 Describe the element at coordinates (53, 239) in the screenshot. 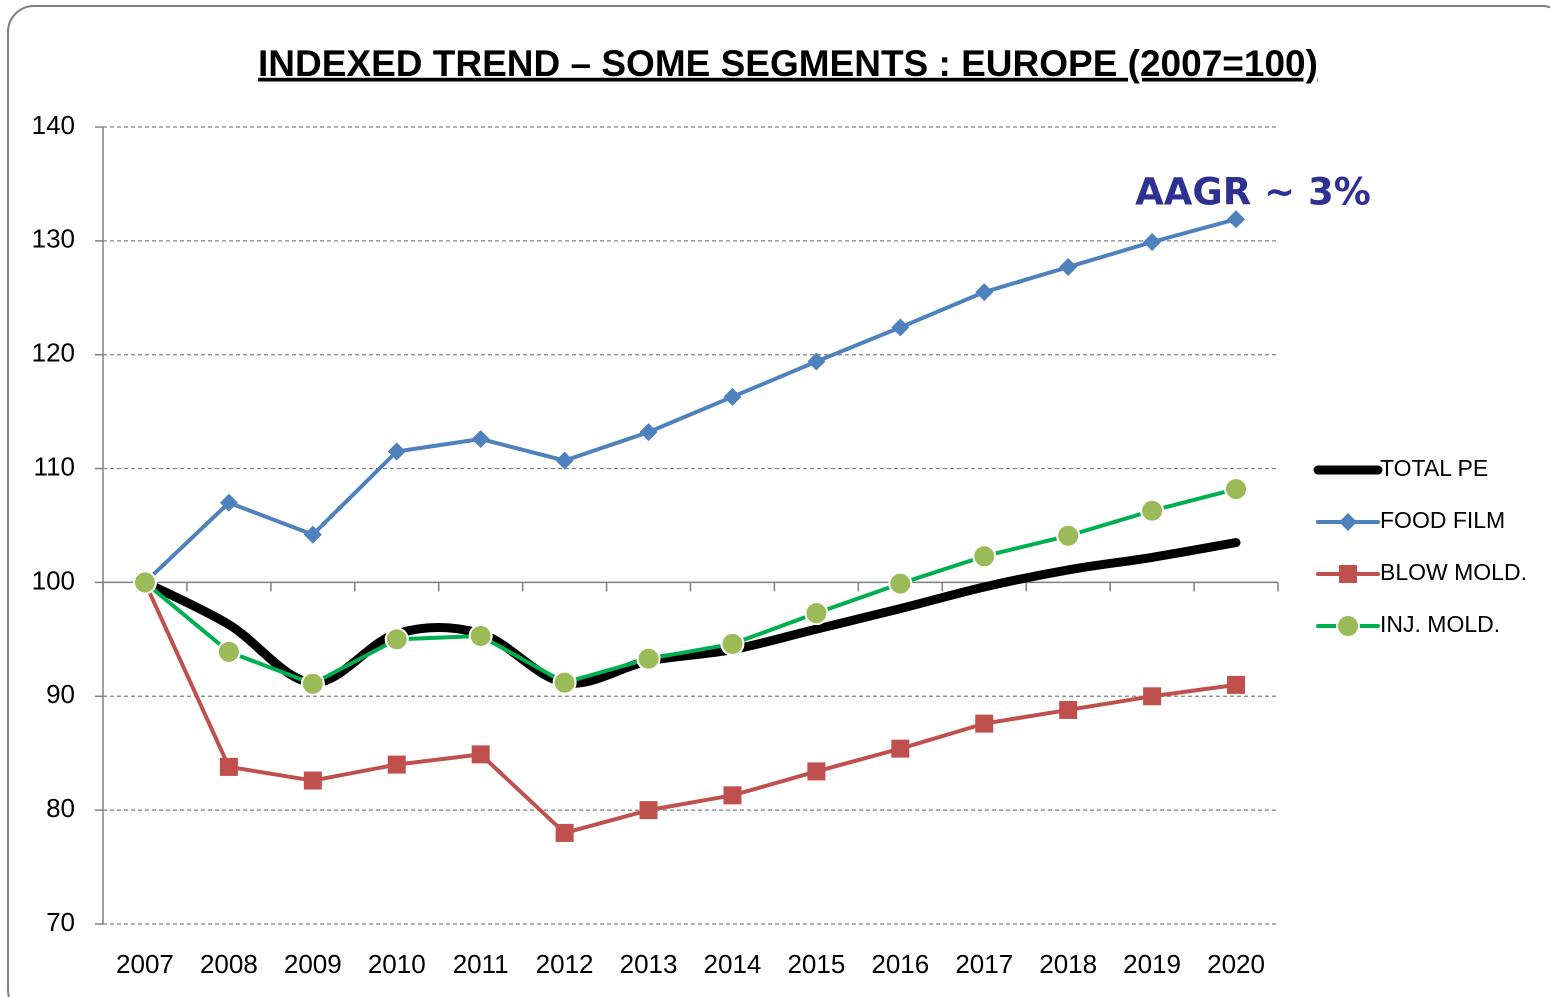

I see `y-tick-label: 130` at that location.